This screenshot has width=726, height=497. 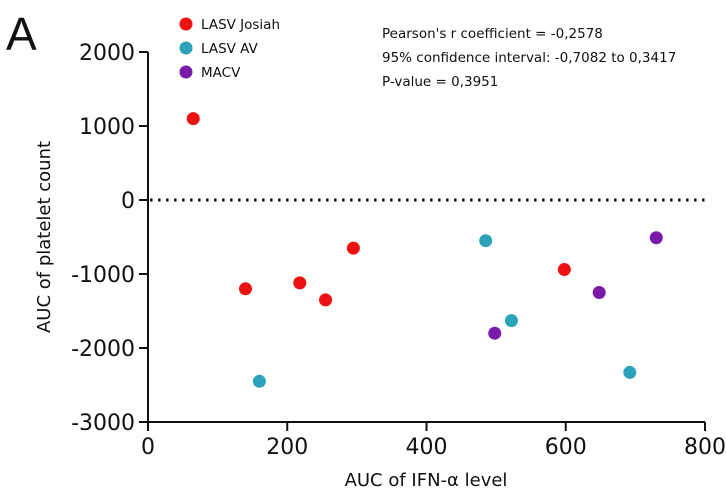 I want to click on x-tick-label: 600, so click(x=566, y=447).